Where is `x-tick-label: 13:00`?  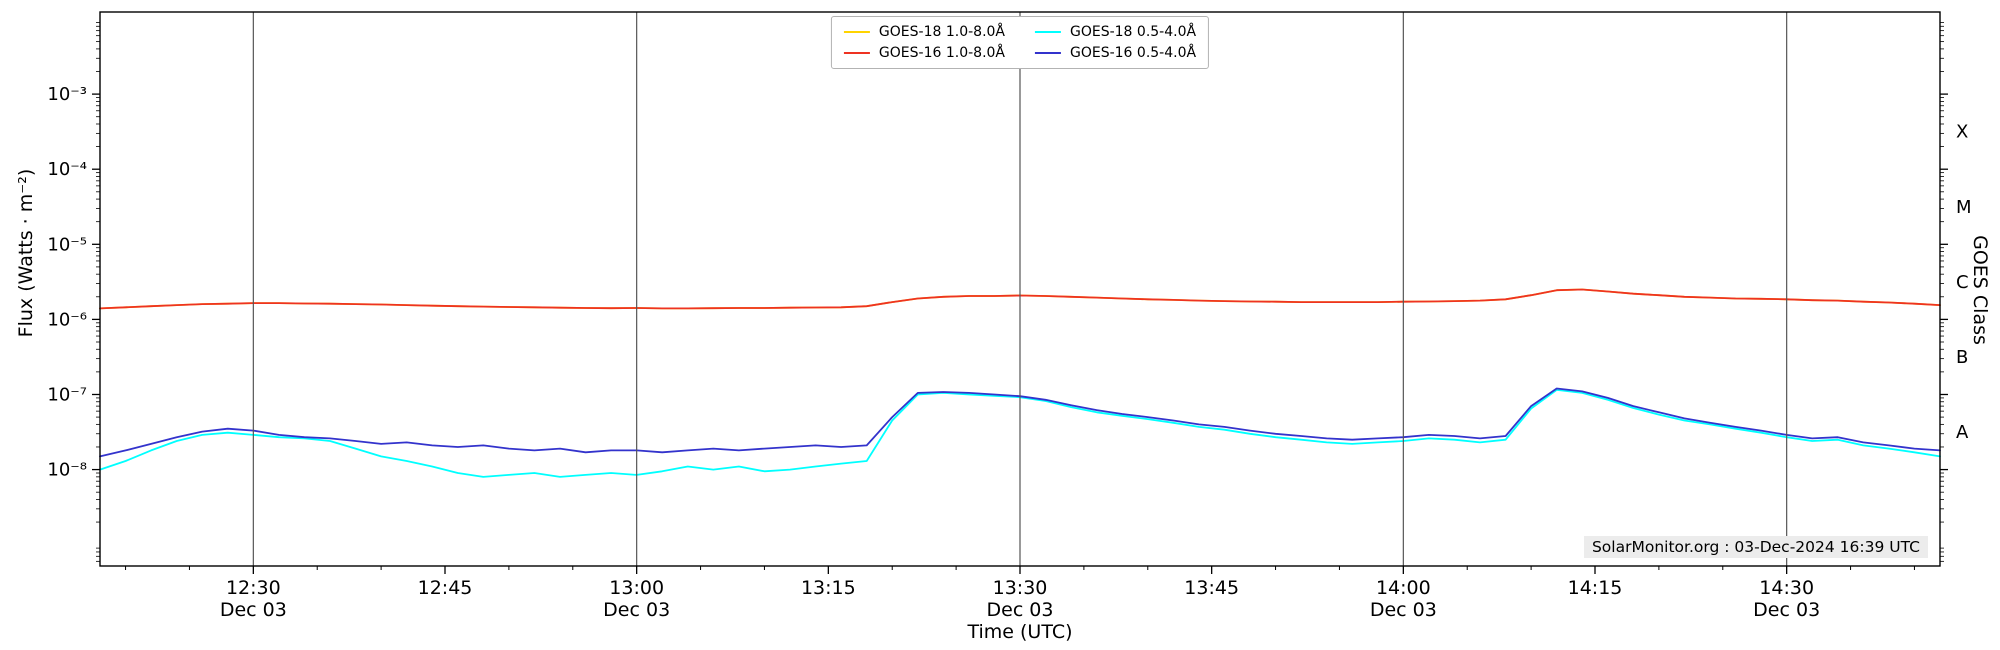
x-tick-label: 13:00 is located at coordinates (636, 588).